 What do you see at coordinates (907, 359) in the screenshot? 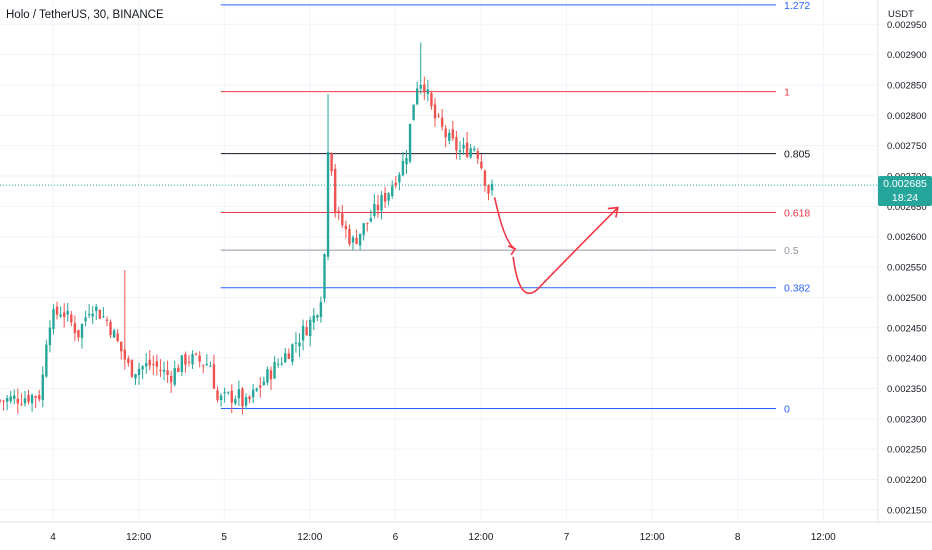
I see `price-tick-label: 0.002400` at bounding box center [907, 359].